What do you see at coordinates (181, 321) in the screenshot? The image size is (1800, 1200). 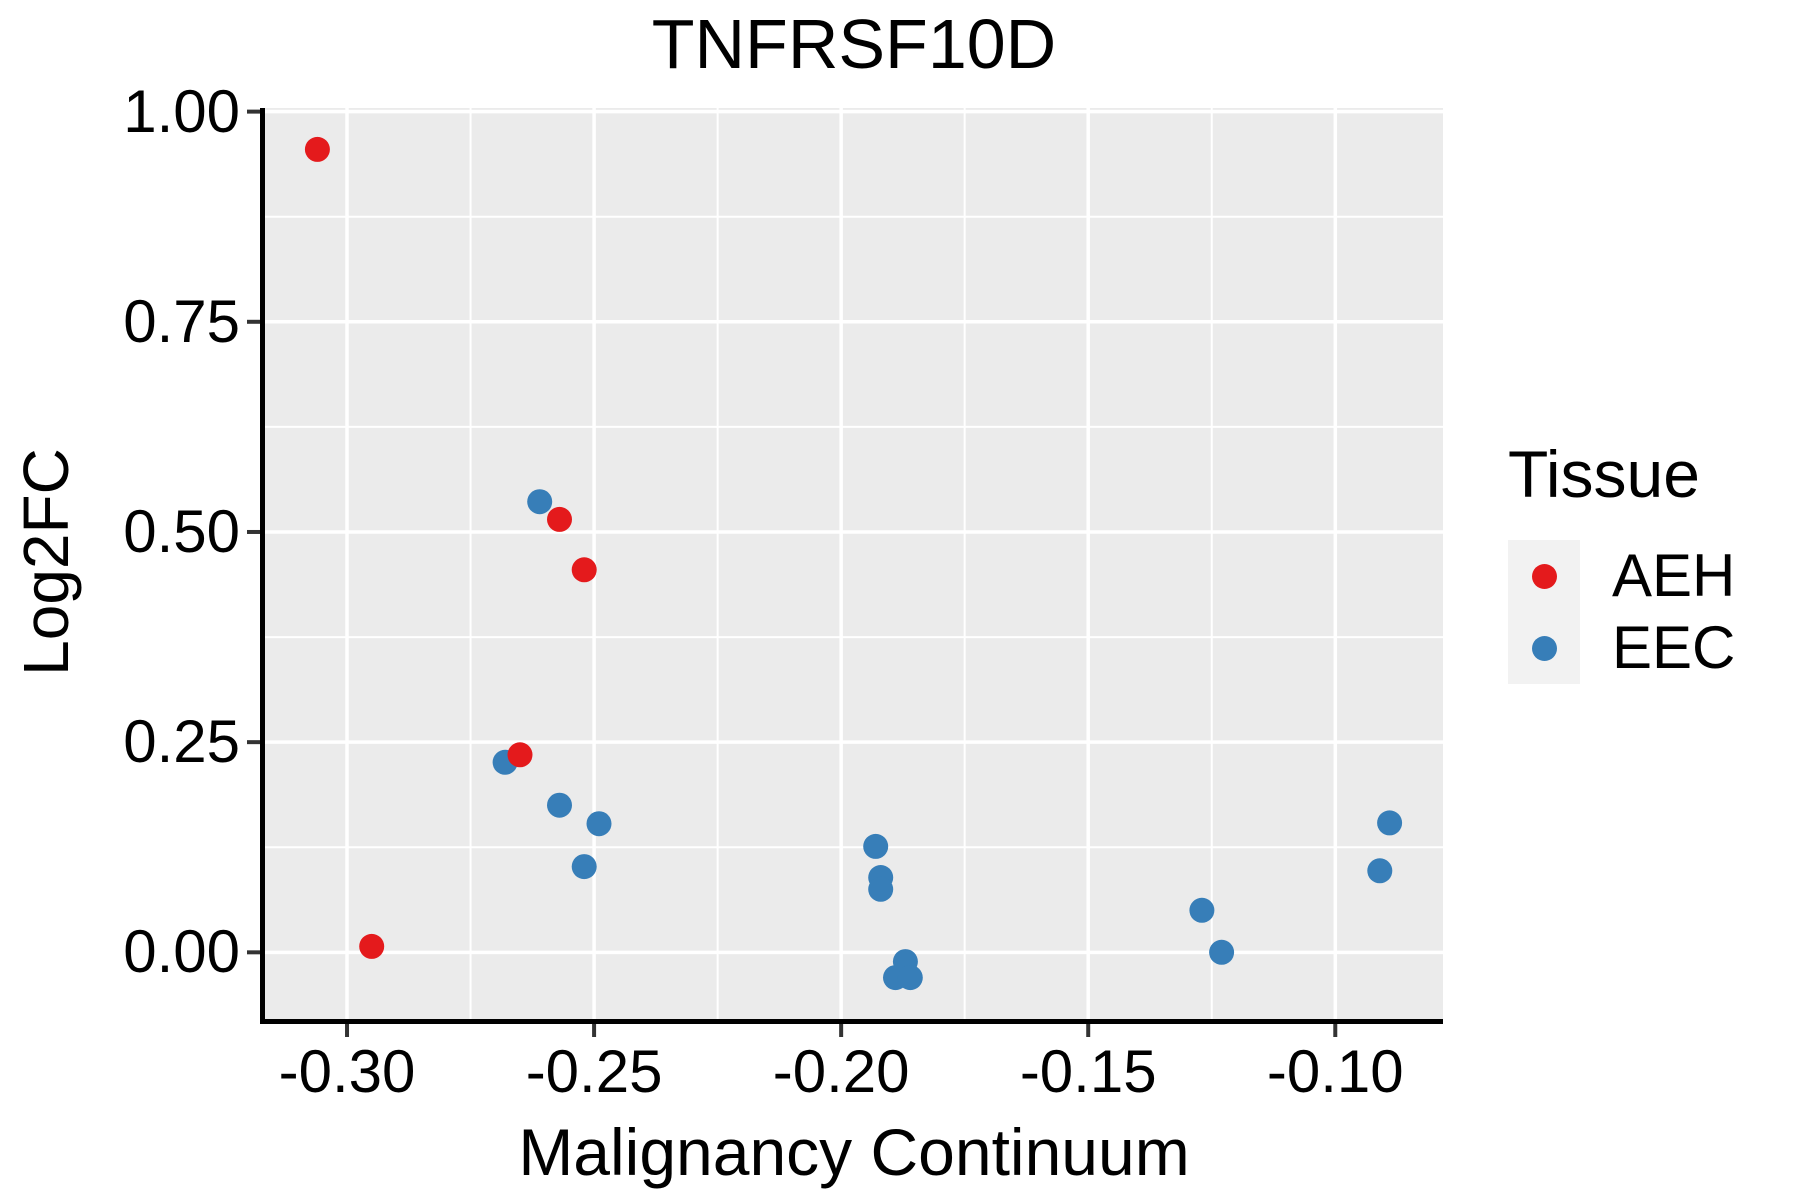 I see `y-tick-label: 0.75` at bounding box center [181, 321].